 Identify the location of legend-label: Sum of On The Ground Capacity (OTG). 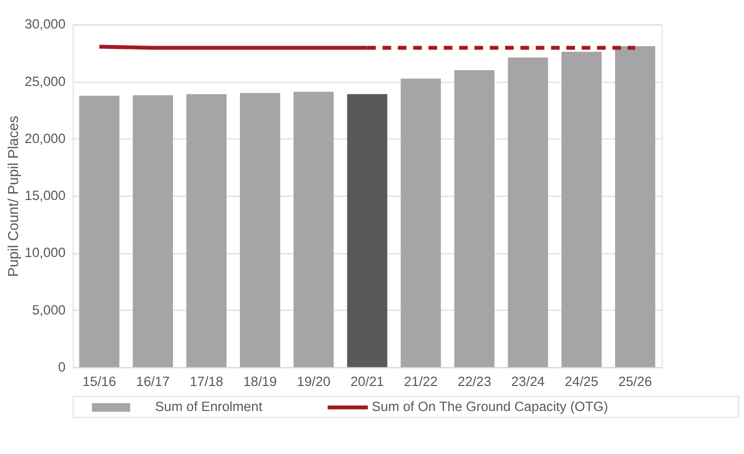
(490, 406).